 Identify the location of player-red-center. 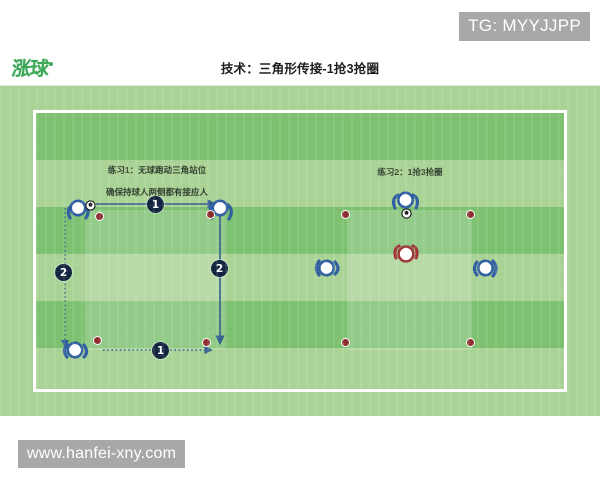
(407, 255).